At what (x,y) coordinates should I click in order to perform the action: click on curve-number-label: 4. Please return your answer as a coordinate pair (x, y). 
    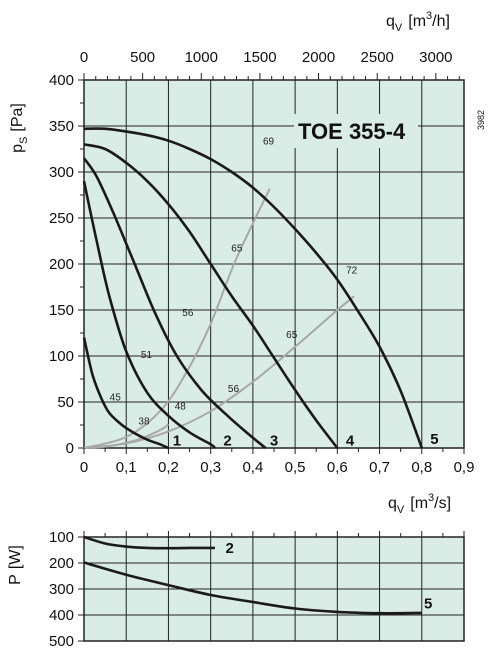
    Looking at the image, I should click on (350, 441).